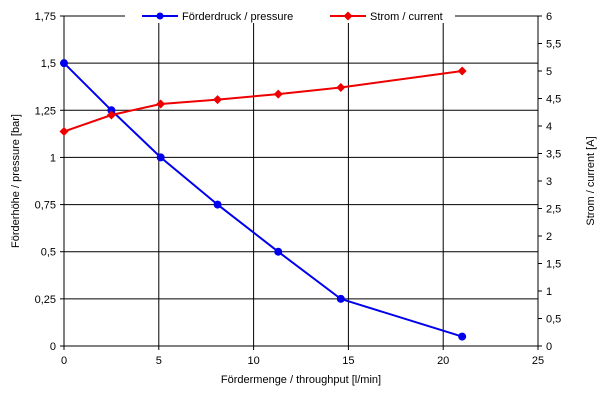 This screenshot has height=401, width=600. Describe the element at coordinates (45, 111) in the screenshot. I see `y-tick-label: 1,25` at that location.